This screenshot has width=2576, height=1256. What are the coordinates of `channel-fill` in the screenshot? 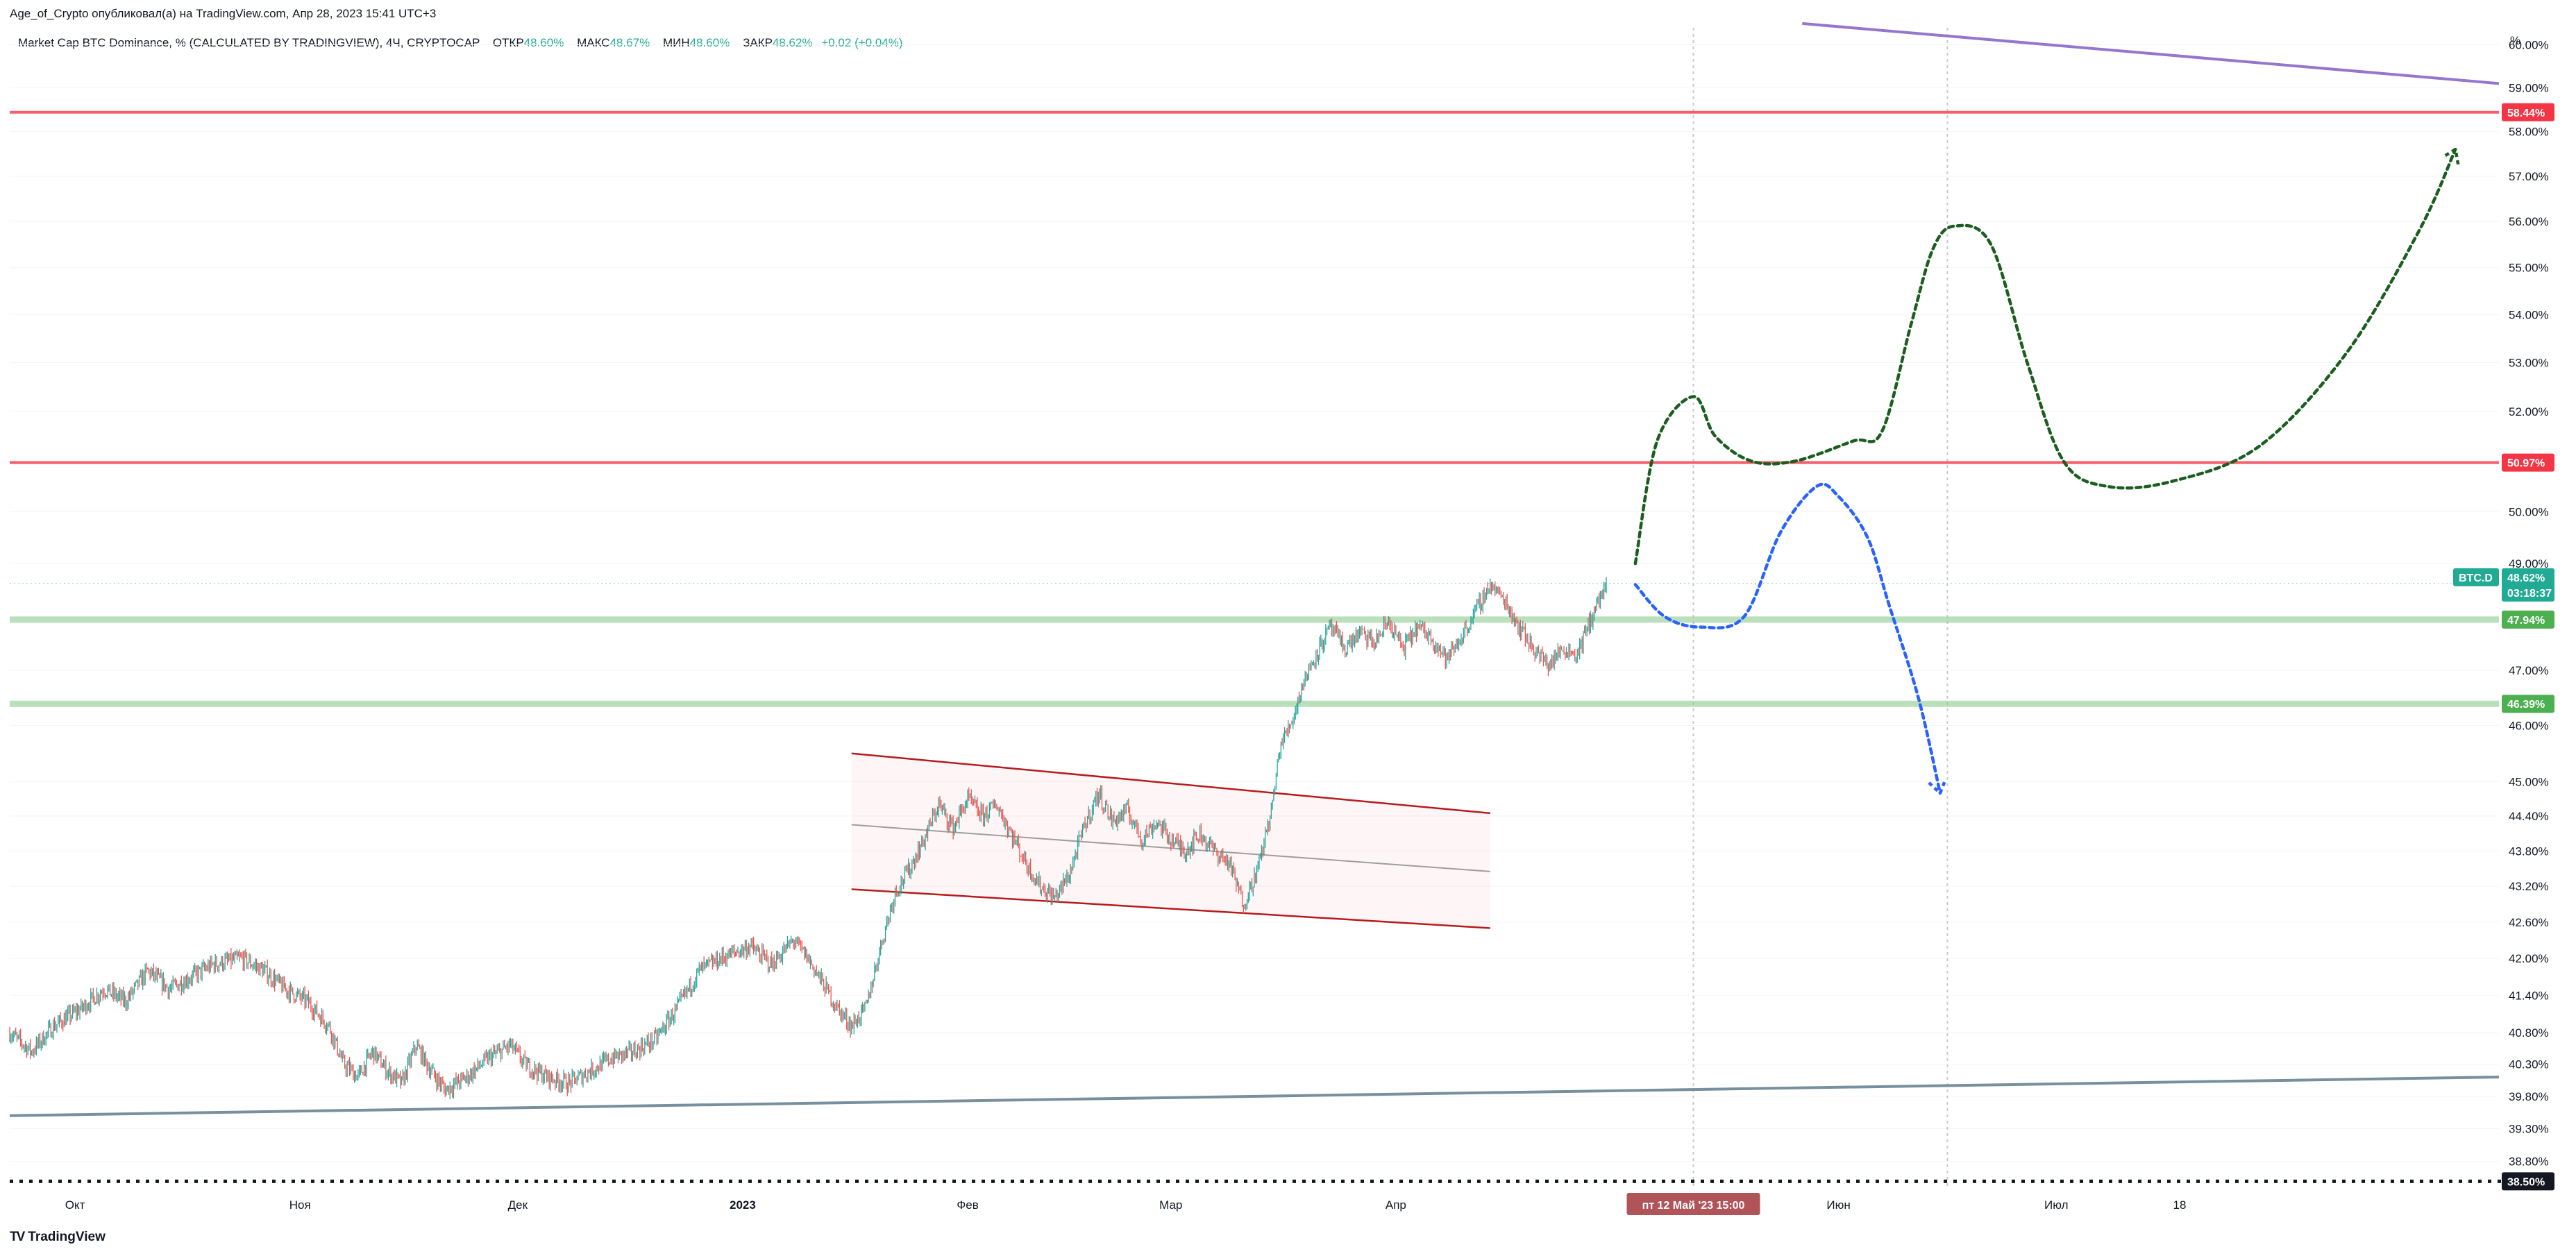 It's located at (1170, 840).